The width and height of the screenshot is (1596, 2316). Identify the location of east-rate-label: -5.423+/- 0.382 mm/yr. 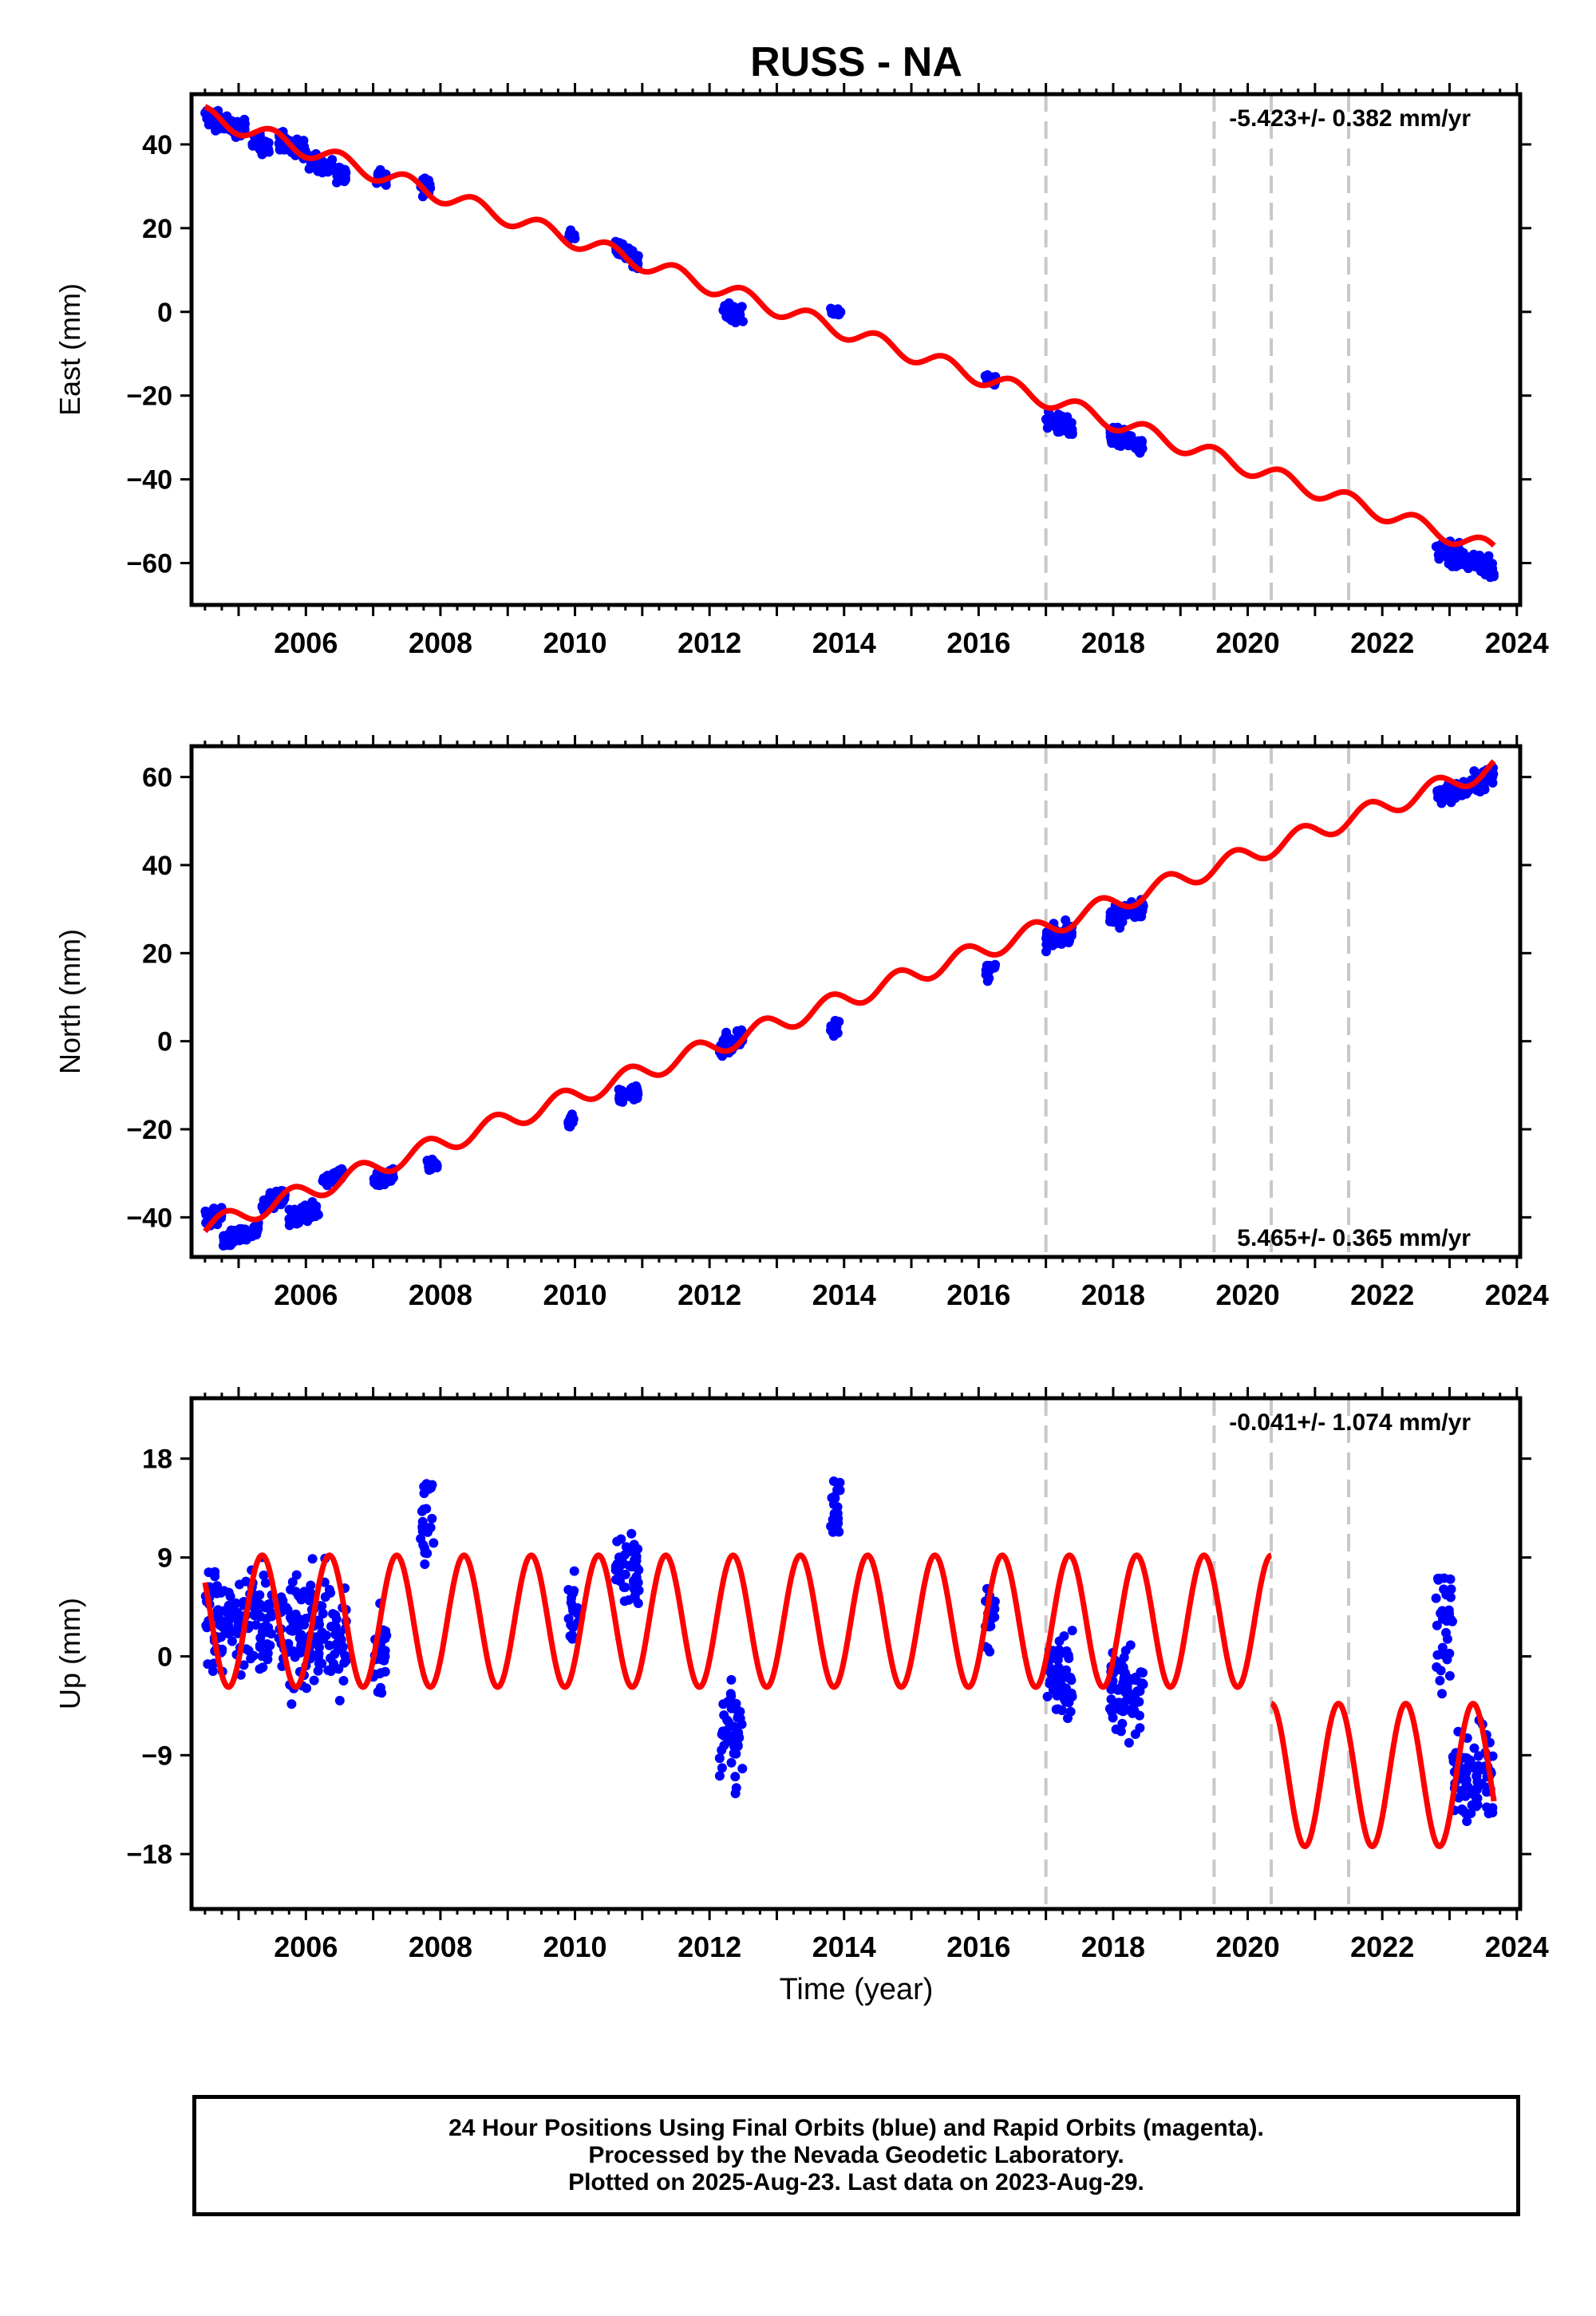
(1350, 118).